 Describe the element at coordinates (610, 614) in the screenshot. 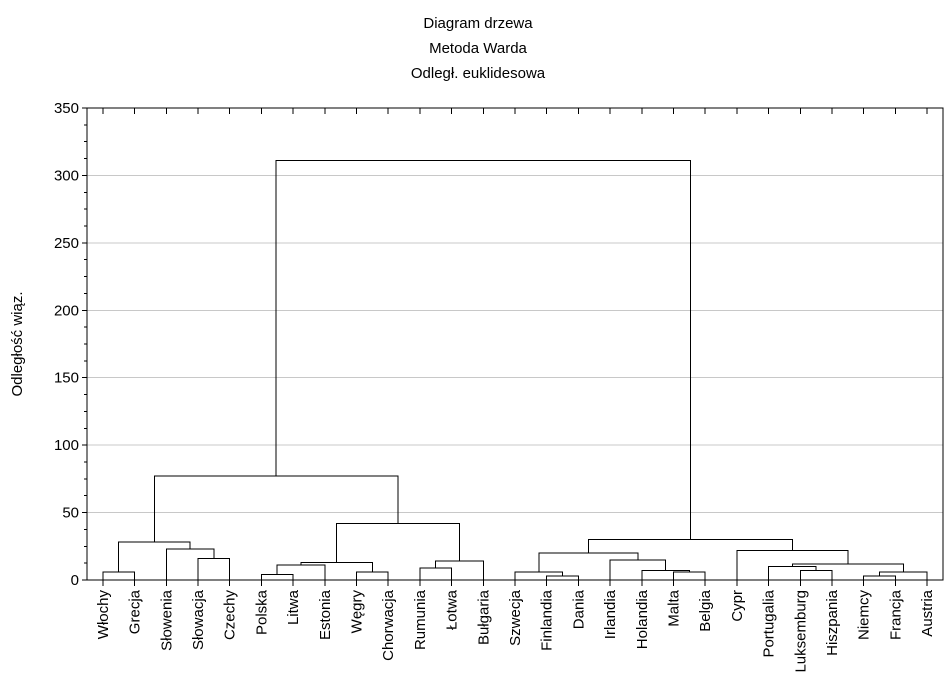

I see `leaf-label: Irlandia` at that location.